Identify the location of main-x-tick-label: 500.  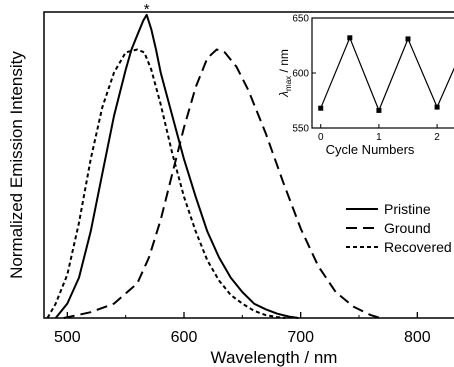
(67, 337).